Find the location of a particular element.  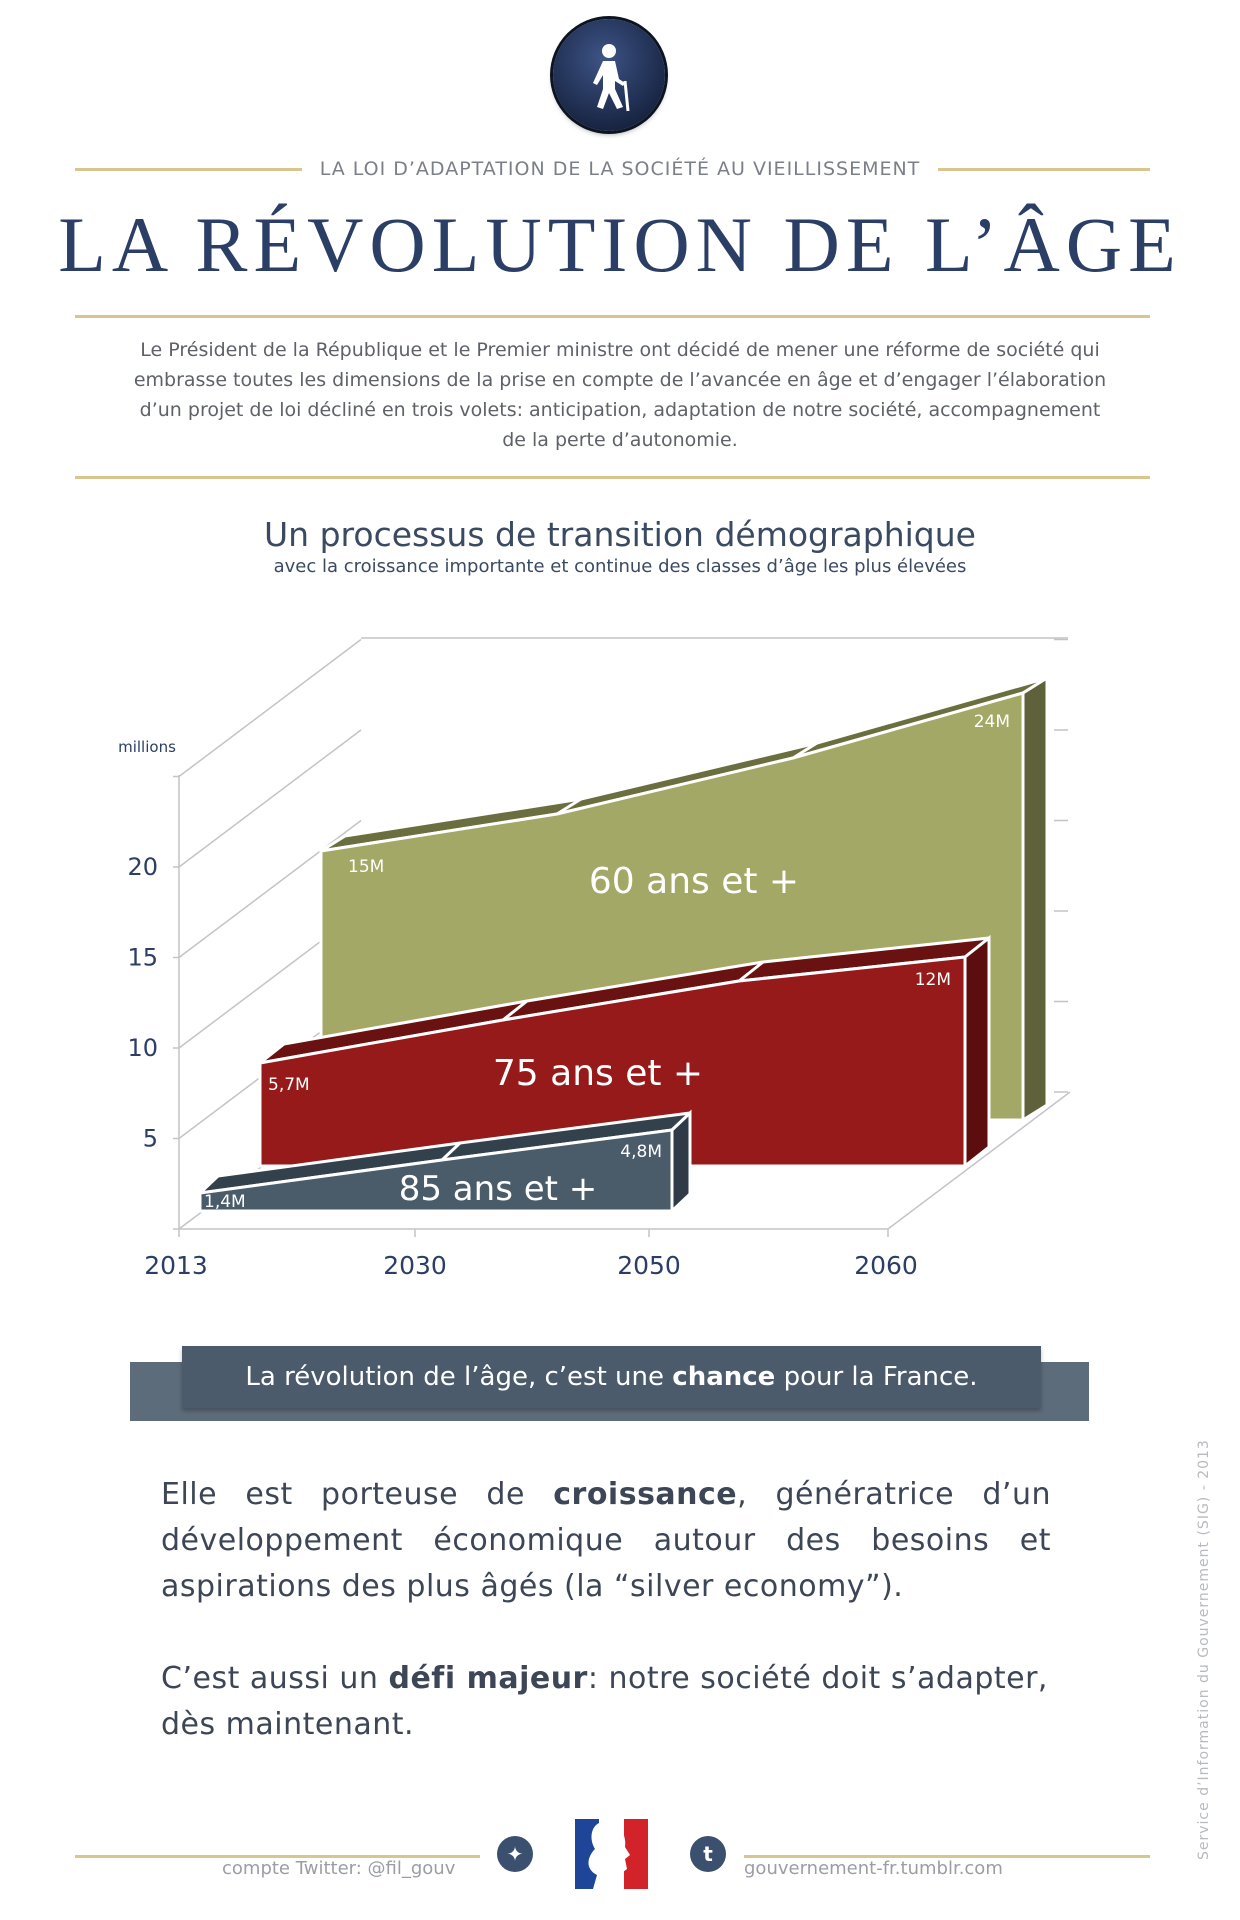

data-label-start: 5,7M is located at coordinates (289, 1085).